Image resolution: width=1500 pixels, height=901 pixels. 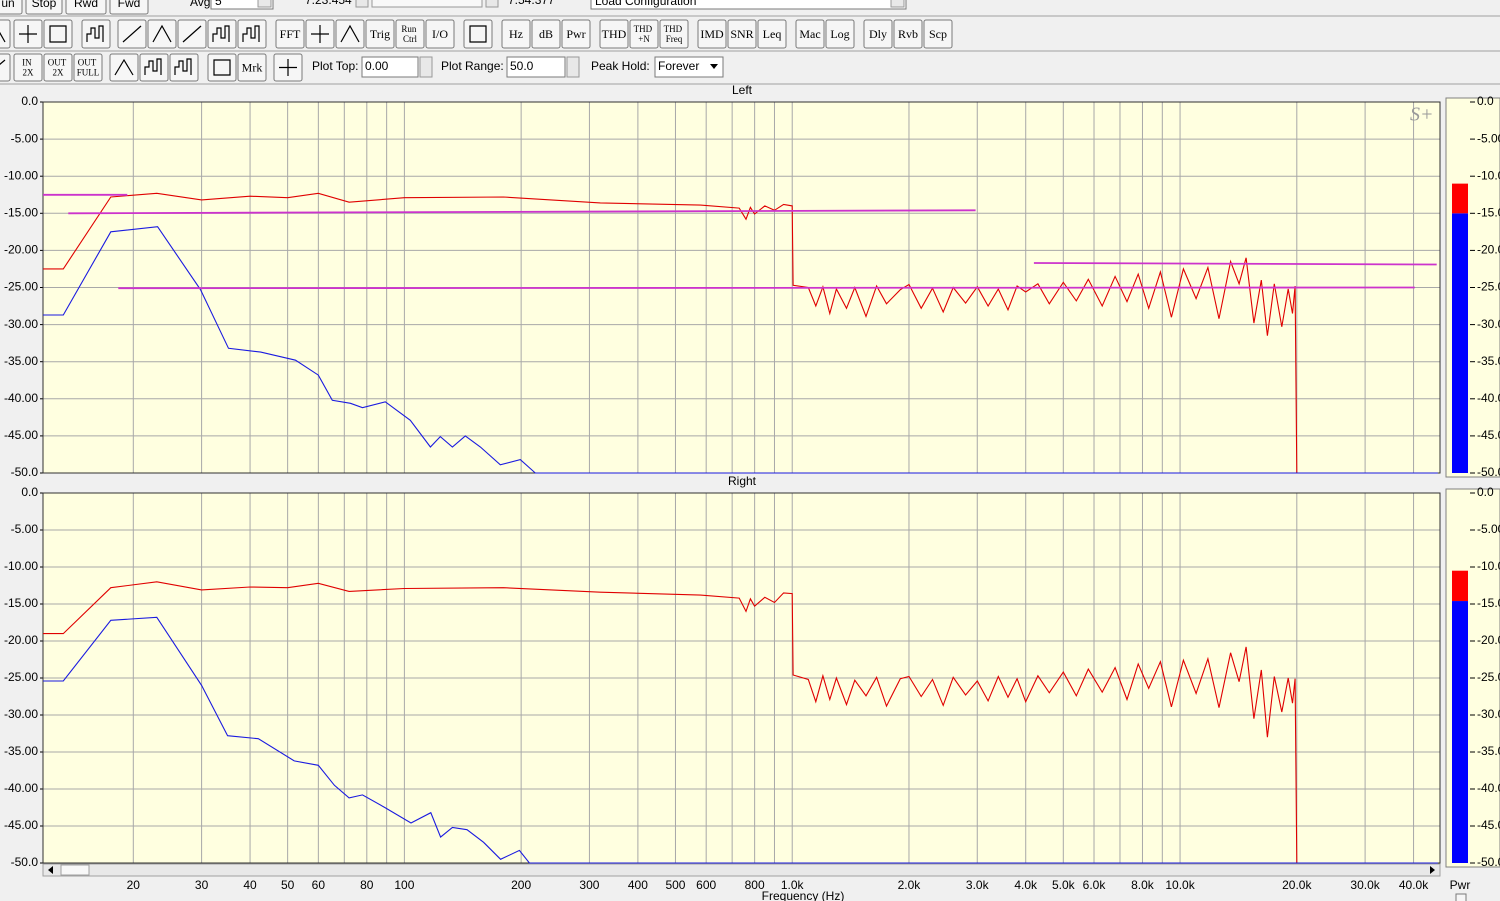 I want to click on tool-button-label: Trig, so click(x=380, y=34).